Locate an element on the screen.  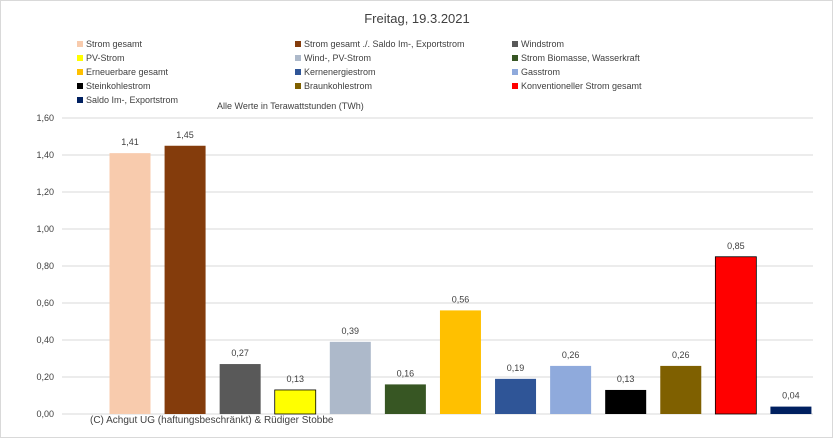
data-label: 0,27 is located at coordinates (240, 353).